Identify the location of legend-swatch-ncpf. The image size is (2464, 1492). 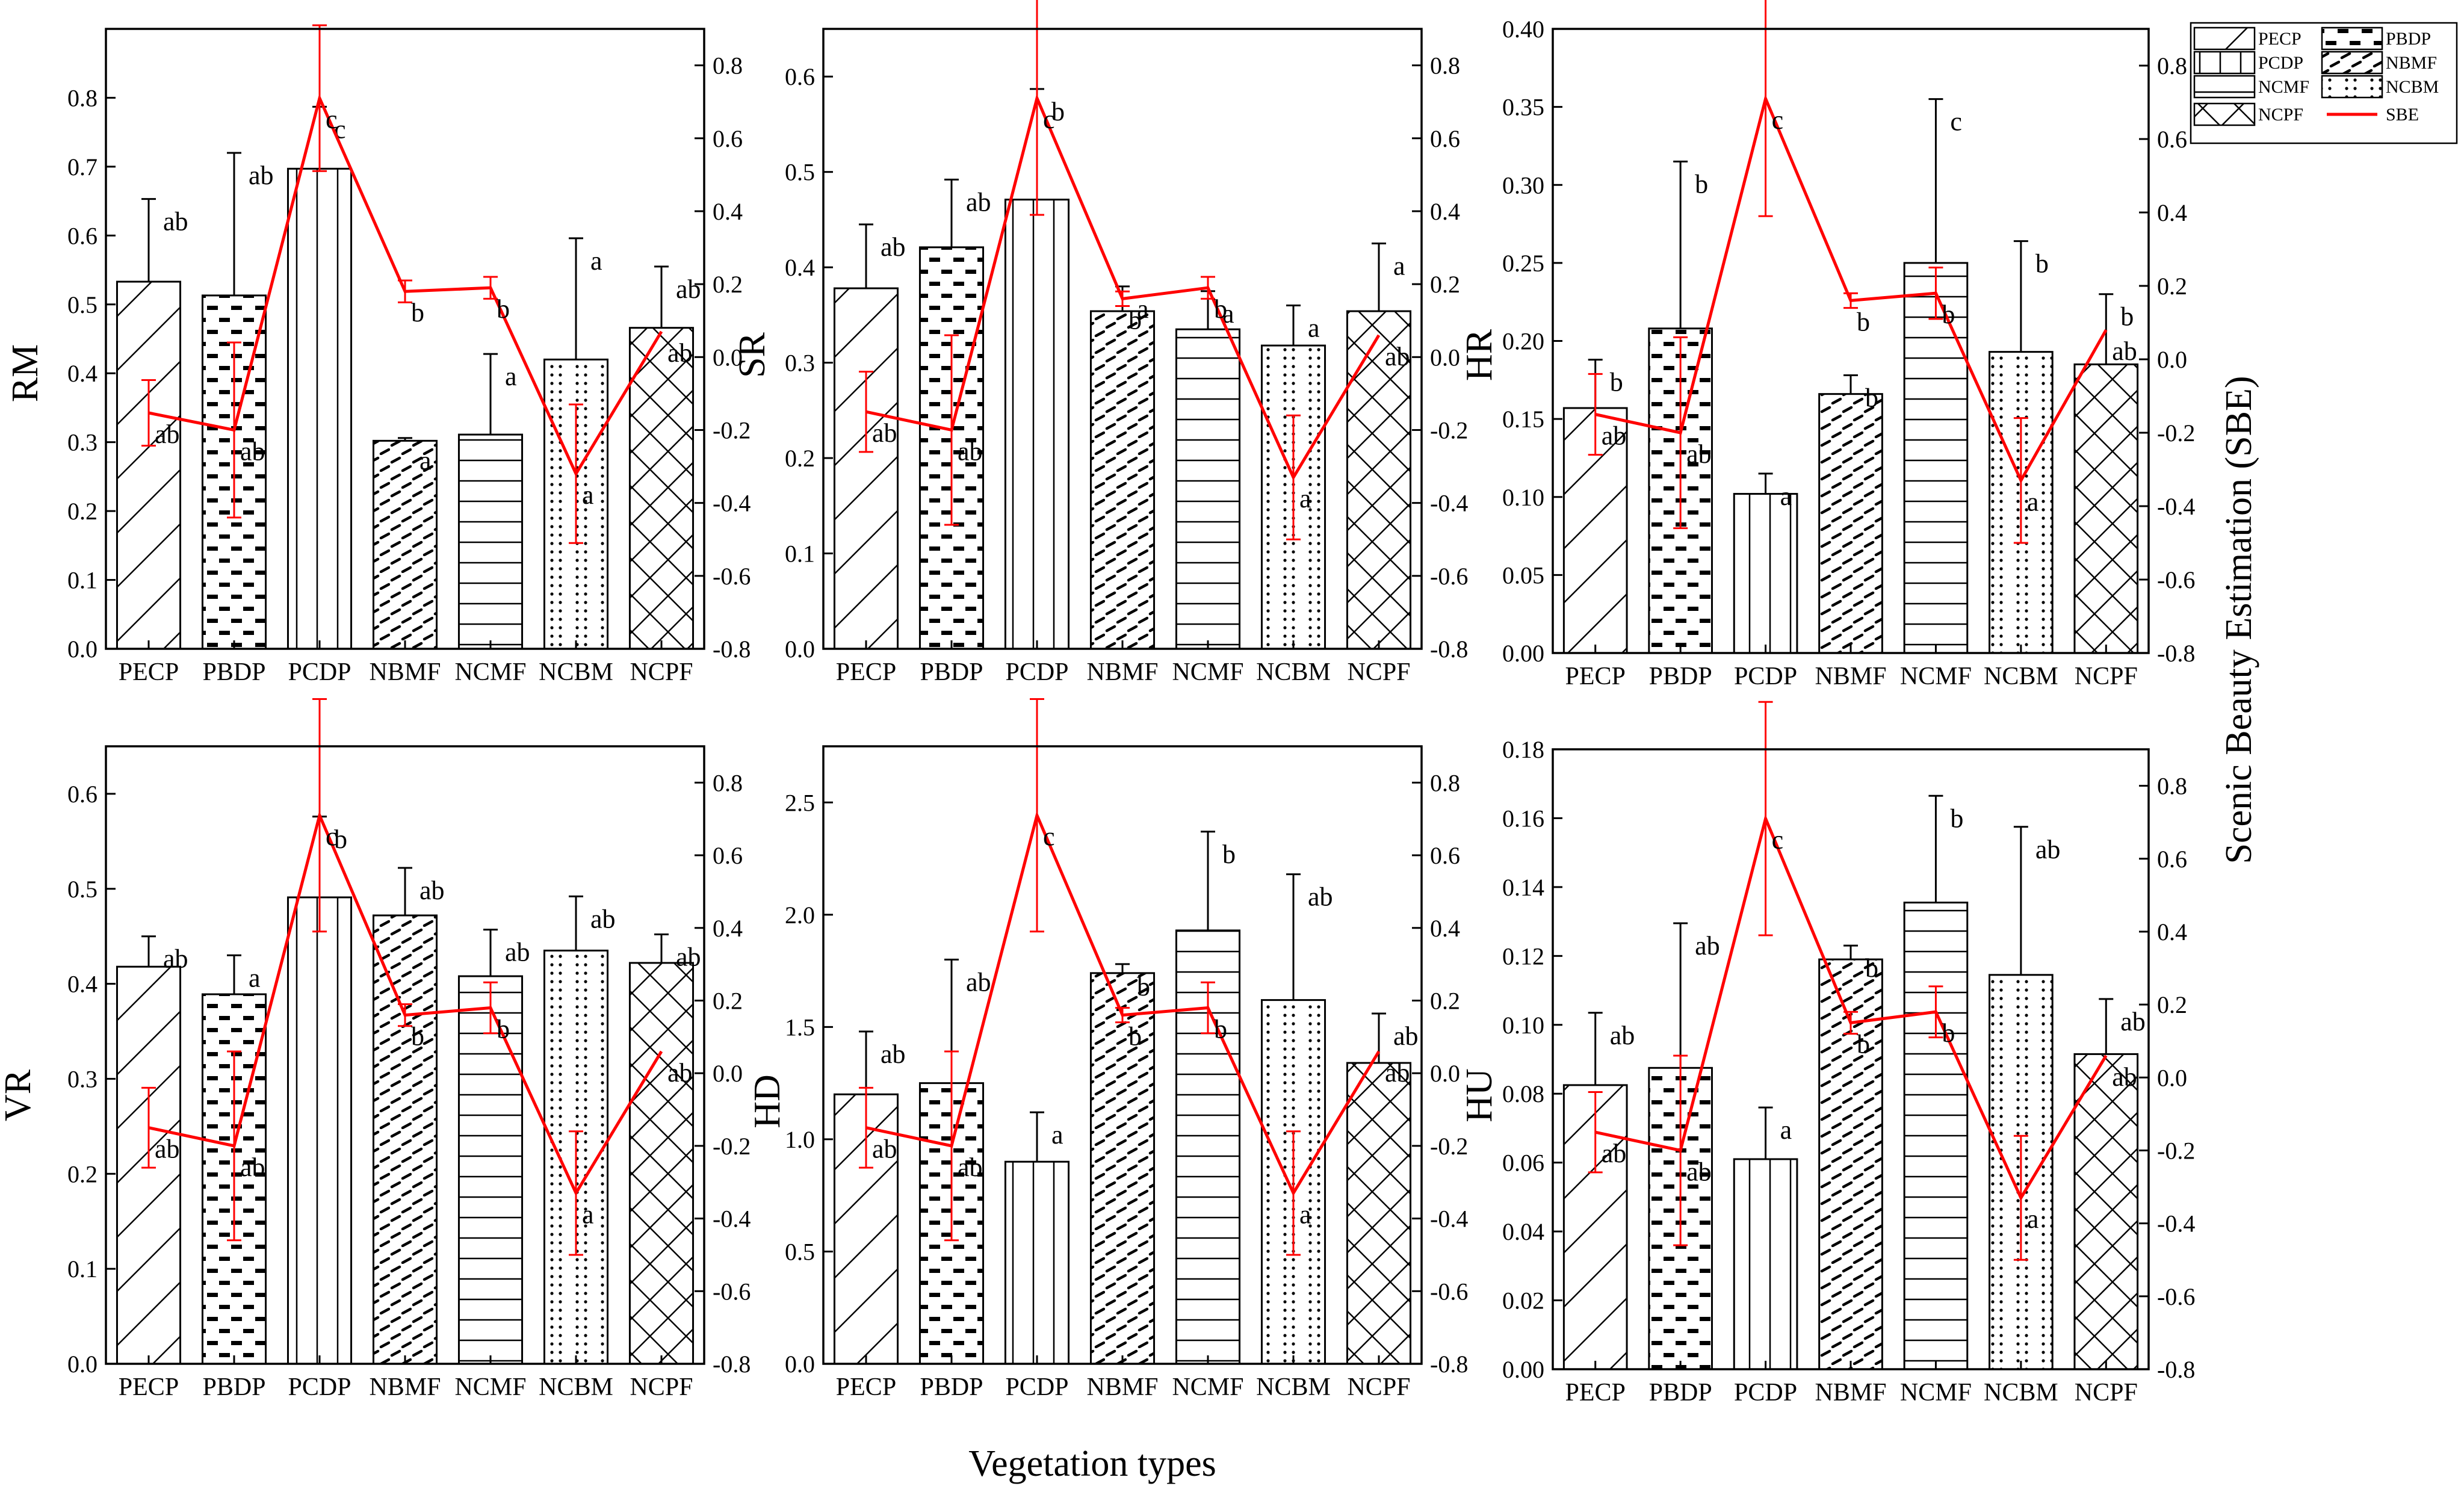
(2224, 114).